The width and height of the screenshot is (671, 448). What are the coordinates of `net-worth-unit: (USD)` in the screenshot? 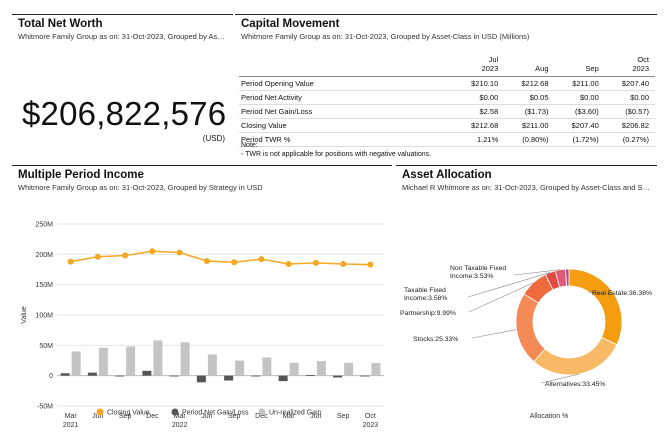 It's located at (213, 138).